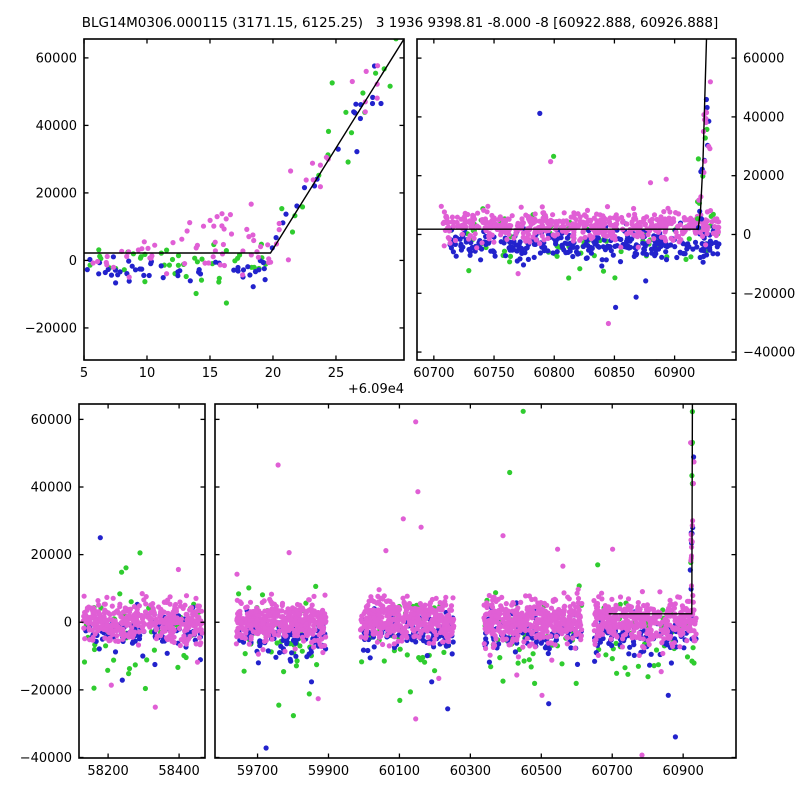 This screenshot has height=800, width=800. What do you see at coordinates (84, 373) in the screenshot?
I see `x-tick-label: 5` at bounding box center [84, 373].